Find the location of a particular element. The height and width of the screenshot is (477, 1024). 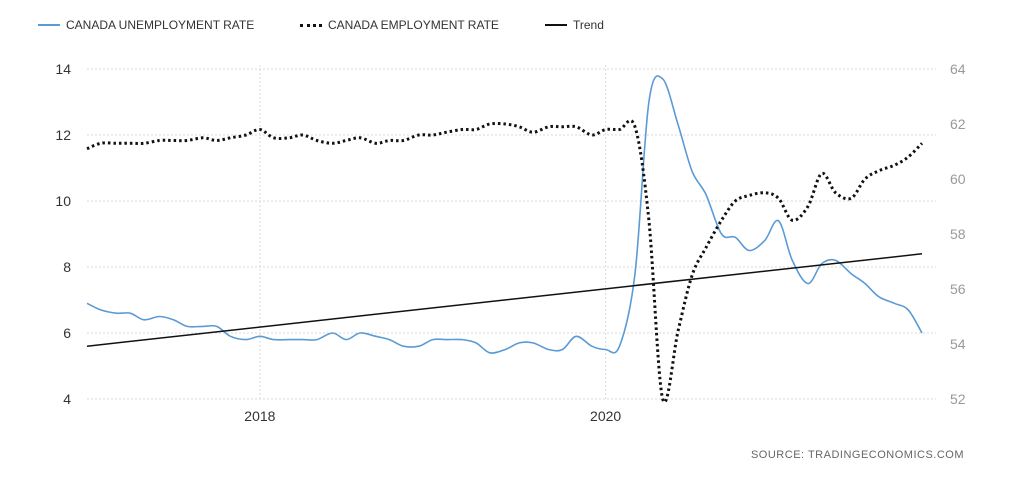

left-tick-label: 14 is located at coordinates (63, 69).